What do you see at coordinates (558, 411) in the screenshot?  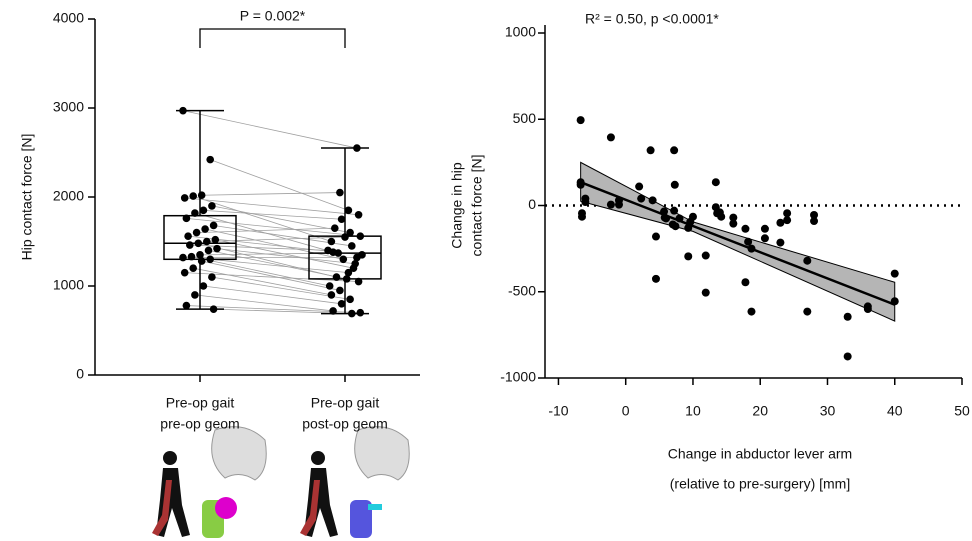 I see `x-tick-label: -10` at bounding box center [558, 411].